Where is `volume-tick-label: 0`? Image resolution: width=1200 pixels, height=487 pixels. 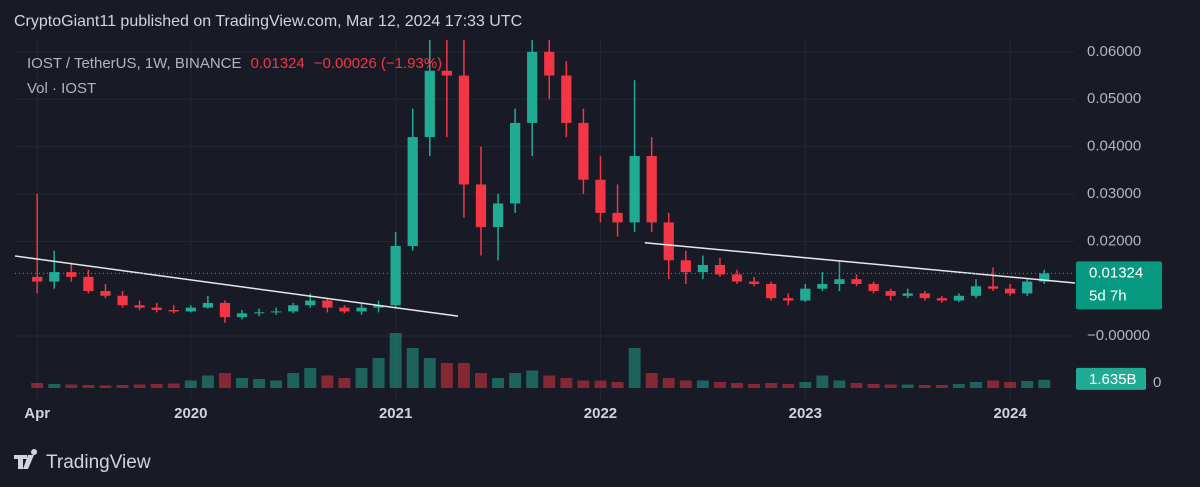
volume-tick-label: 0 is located at coordinates (1157, 382).